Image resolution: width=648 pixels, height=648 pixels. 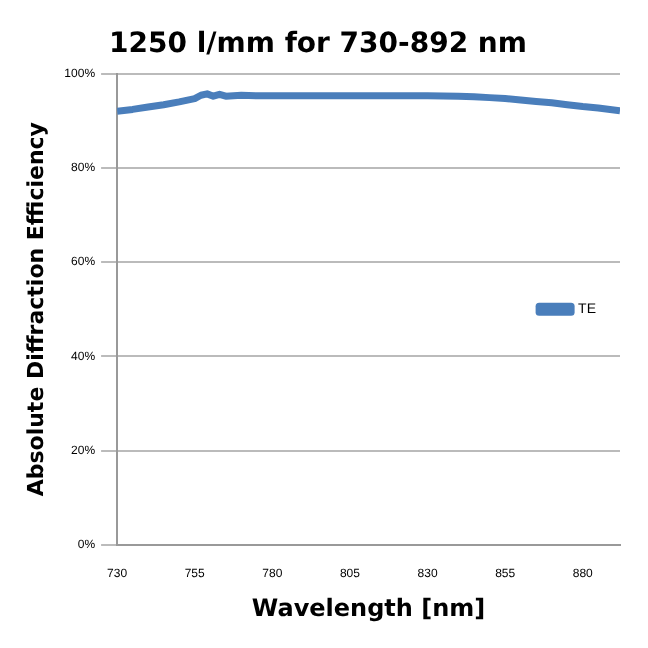 What do you see at coordinates (35, 309) in the screenshot?
I see `y-axis-title: Absolute Diffraction Efficiency` at bounding box center [35, 309].